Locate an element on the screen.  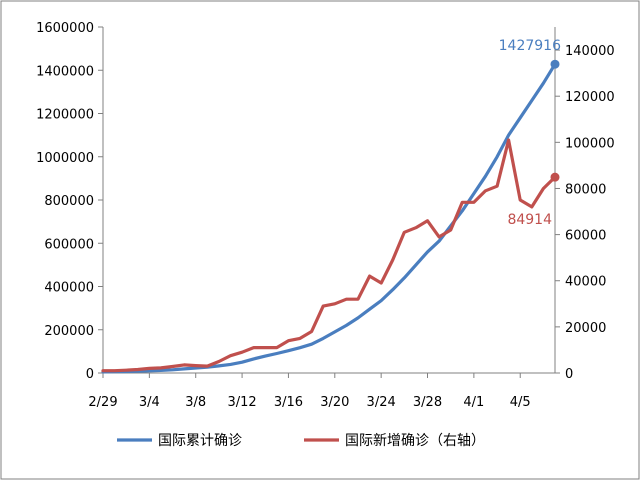
left-tick-label: 400000 is located at coordinates (69, 288).